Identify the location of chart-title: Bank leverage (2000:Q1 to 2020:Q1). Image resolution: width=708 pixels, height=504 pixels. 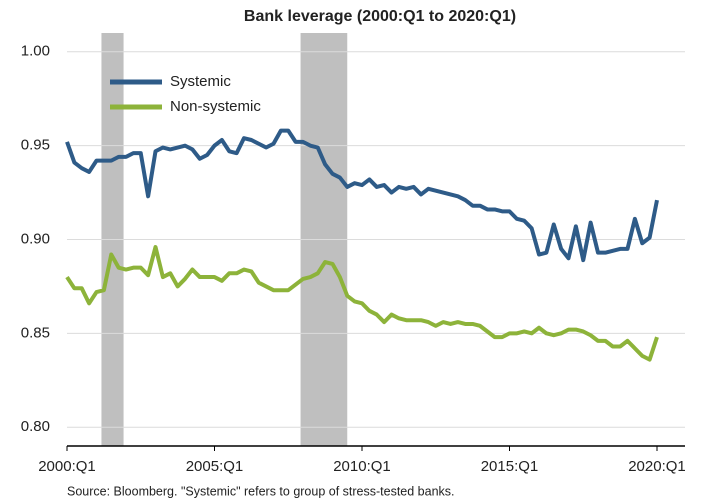
(380, 16).